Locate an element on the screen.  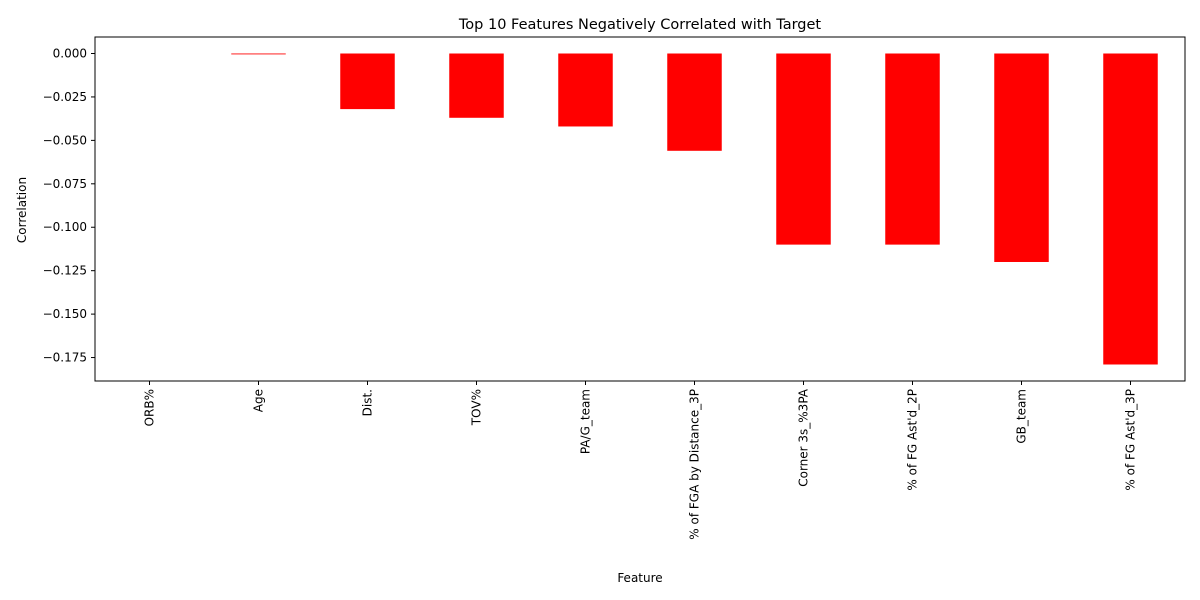
y-tick-label-0: 0.000 is located at coordinates (70, 54).